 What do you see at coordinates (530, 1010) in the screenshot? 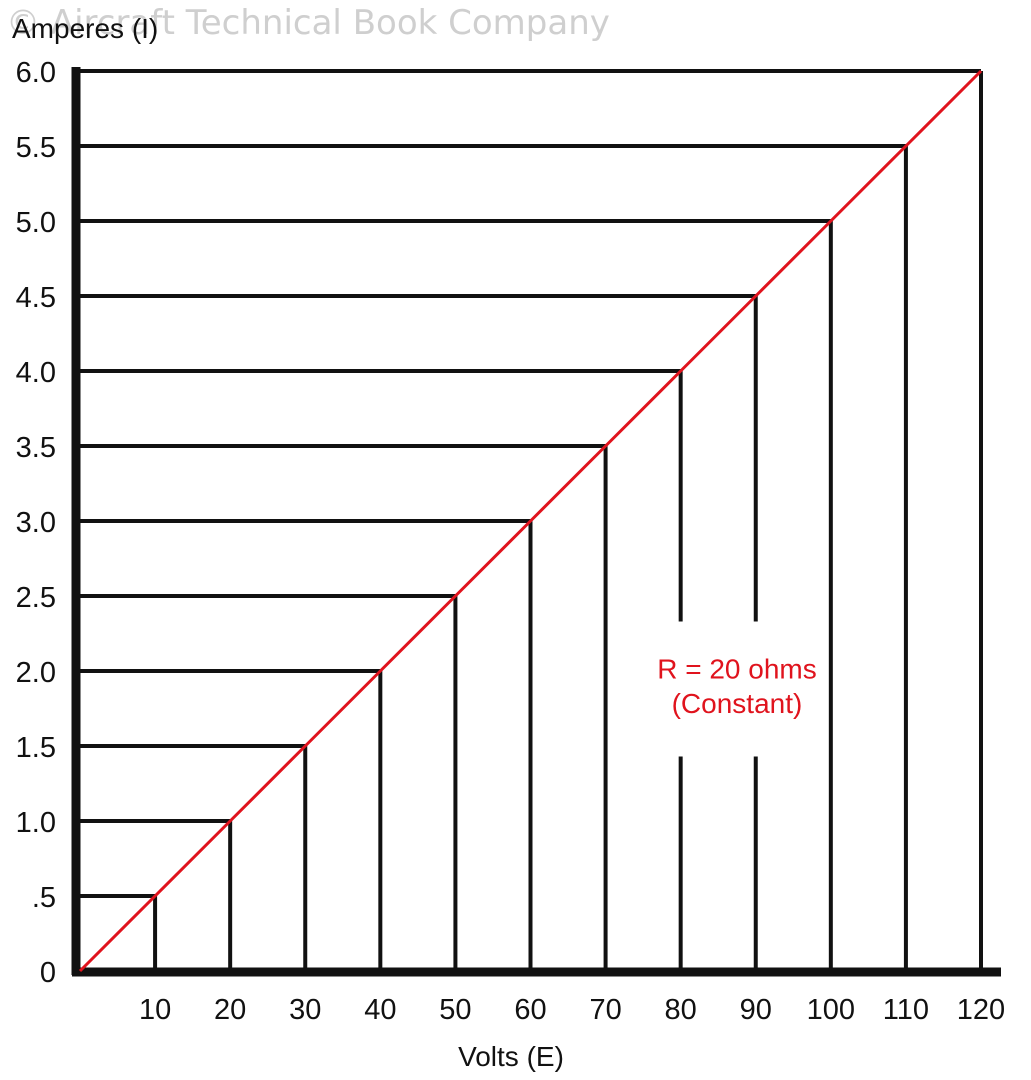
I see `x-tick-label: 60` at bounding box center [530, 1010].